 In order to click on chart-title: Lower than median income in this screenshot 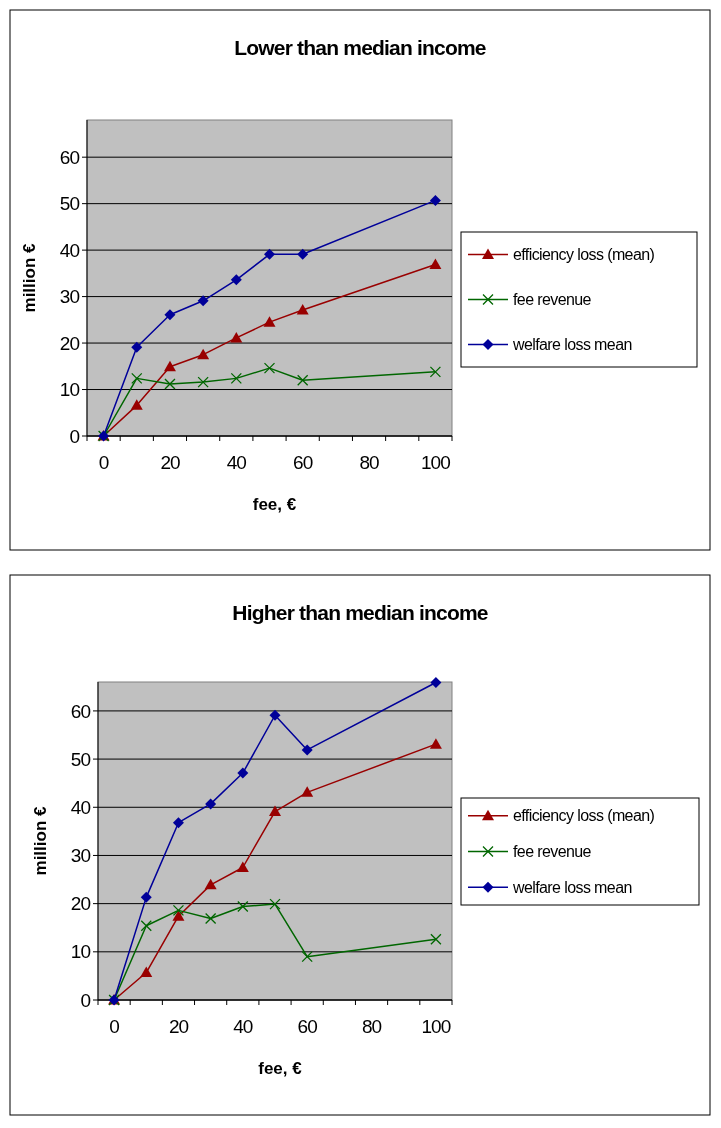, I will do `click(360, 47)`.